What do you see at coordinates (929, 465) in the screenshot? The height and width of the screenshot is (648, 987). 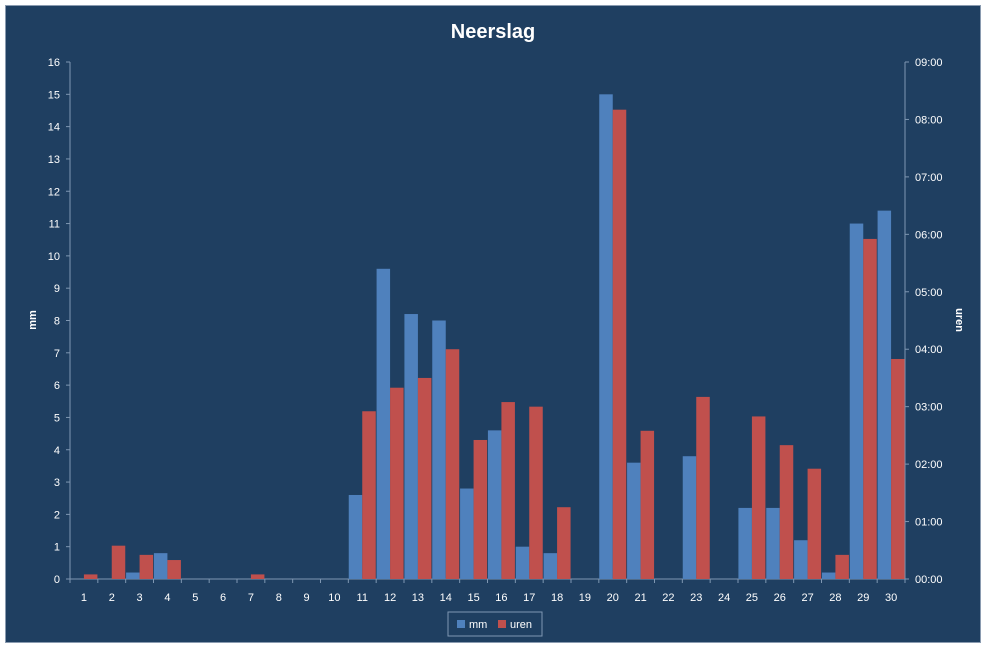 I see `y2-tick-label: 02:00` at bounding box center [929, 465].